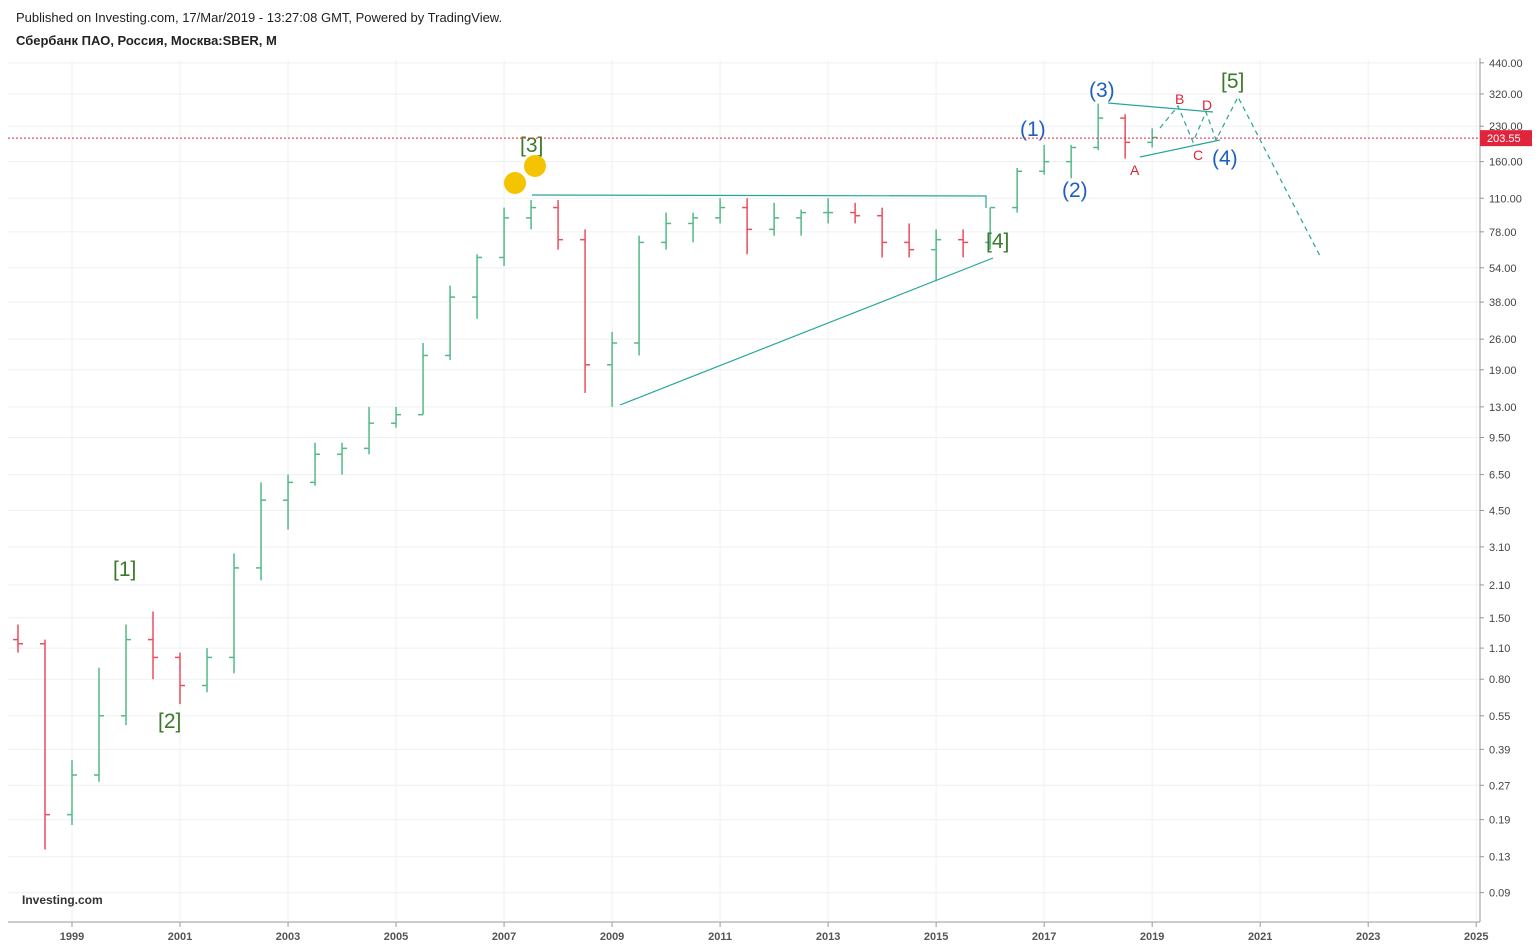 This screenshot has height=948, width=1539. What do you see at coordinates (1503, 408) in the screenshot?
I see `y-tick-label: 13.00` at bounding box center [1503, 408].